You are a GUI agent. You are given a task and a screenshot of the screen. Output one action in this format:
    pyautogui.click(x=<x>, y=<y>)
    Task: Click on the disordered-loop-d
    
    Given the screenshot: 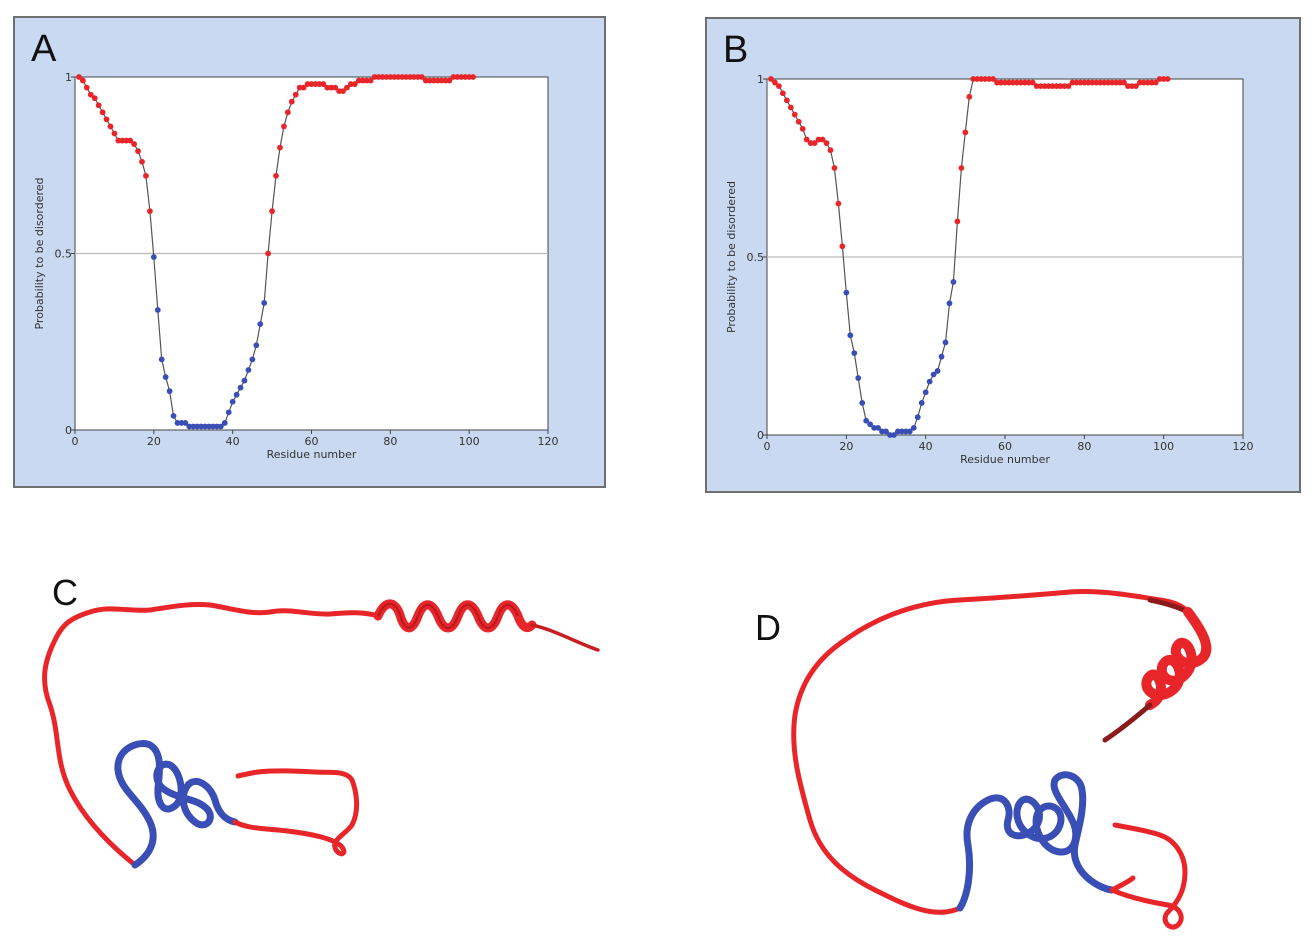 What is the action you would take?
    pyautogui.click(x=1148, y=876)
    